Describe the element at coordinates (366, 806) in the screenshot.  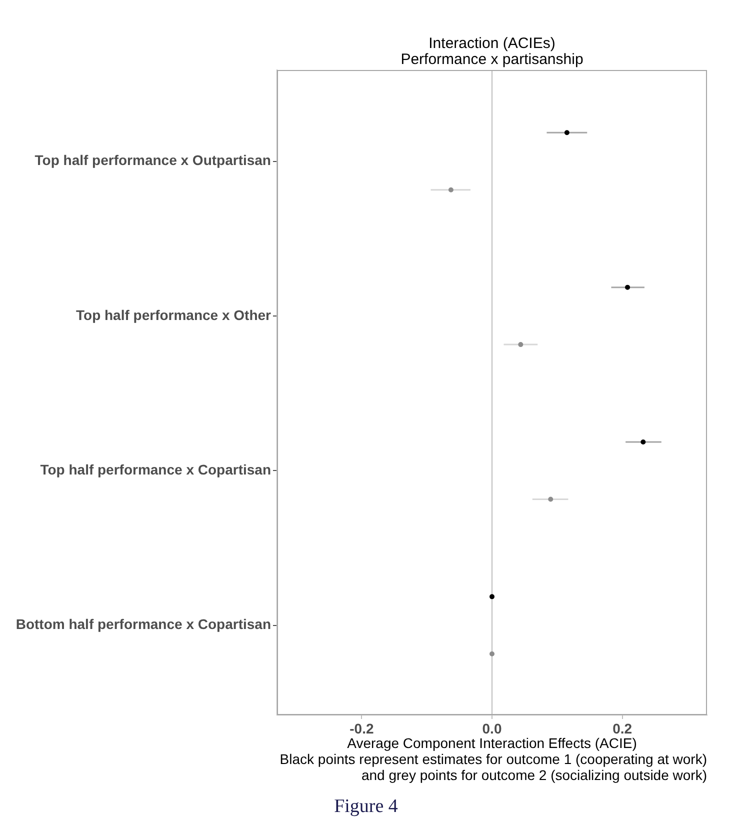
I see `caption: Figure 4` at that location.